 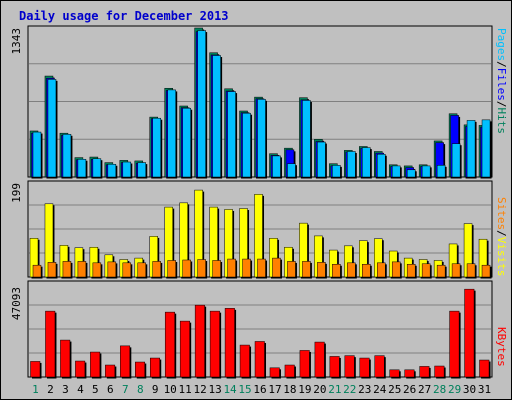 What do you see at coordinates (65, 389) in the screenshot?
I see `day-label: 3` at bounding box center [65, 389].